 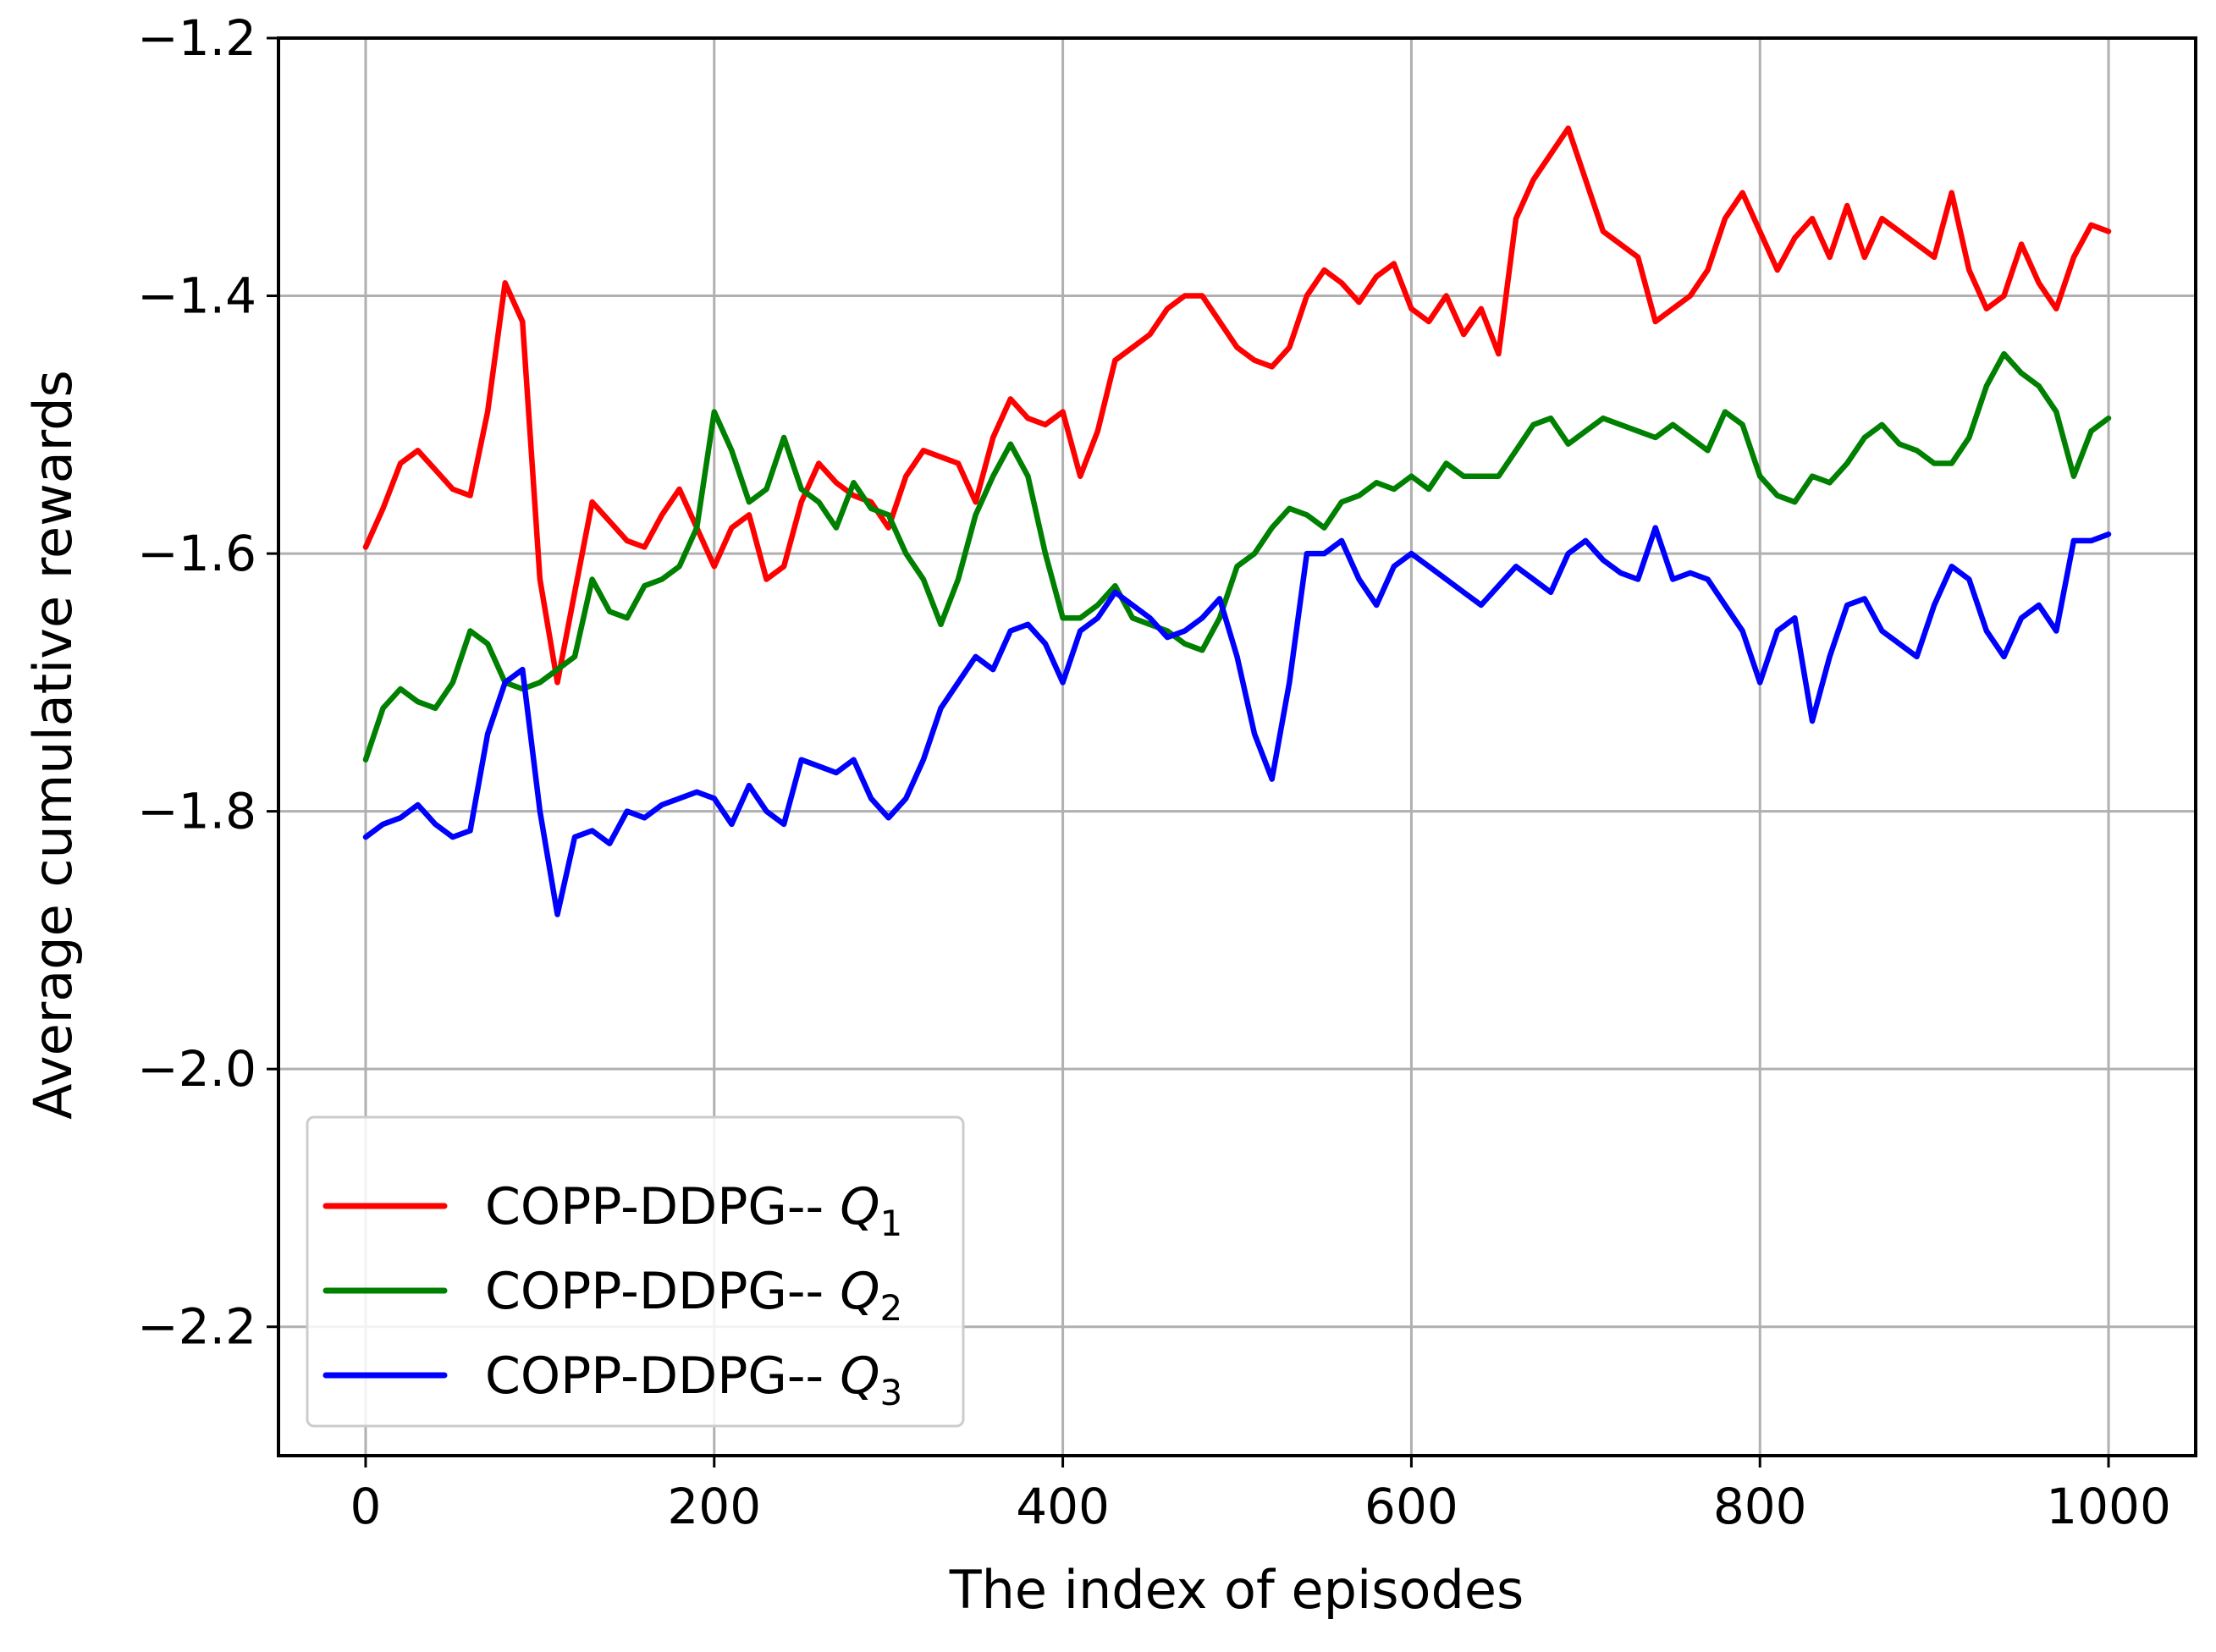 I want to click on y-tick-label: −1.2, so click(x=196, y=38).